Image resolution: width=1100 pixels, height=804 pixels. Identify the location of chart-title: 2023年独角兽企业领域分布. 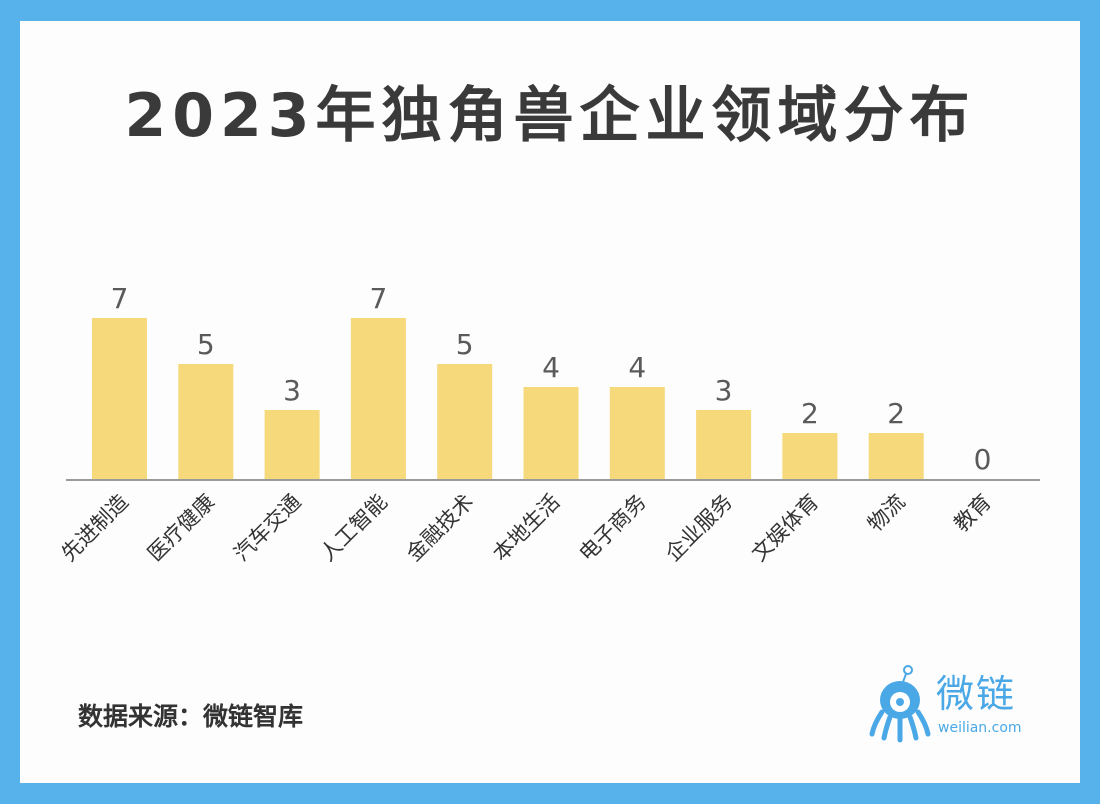
(550, 116).